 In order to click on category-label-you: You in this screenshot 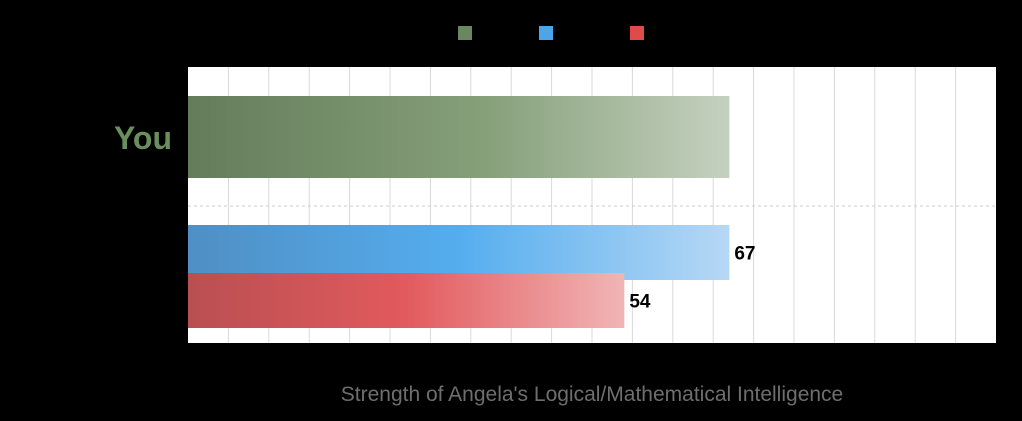, I will do `click(143, 138)`.